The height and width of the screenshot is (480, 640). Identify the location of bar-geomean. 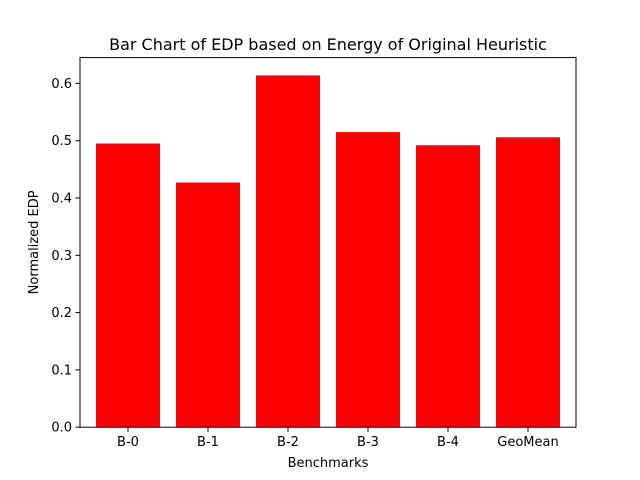
(528, 282).